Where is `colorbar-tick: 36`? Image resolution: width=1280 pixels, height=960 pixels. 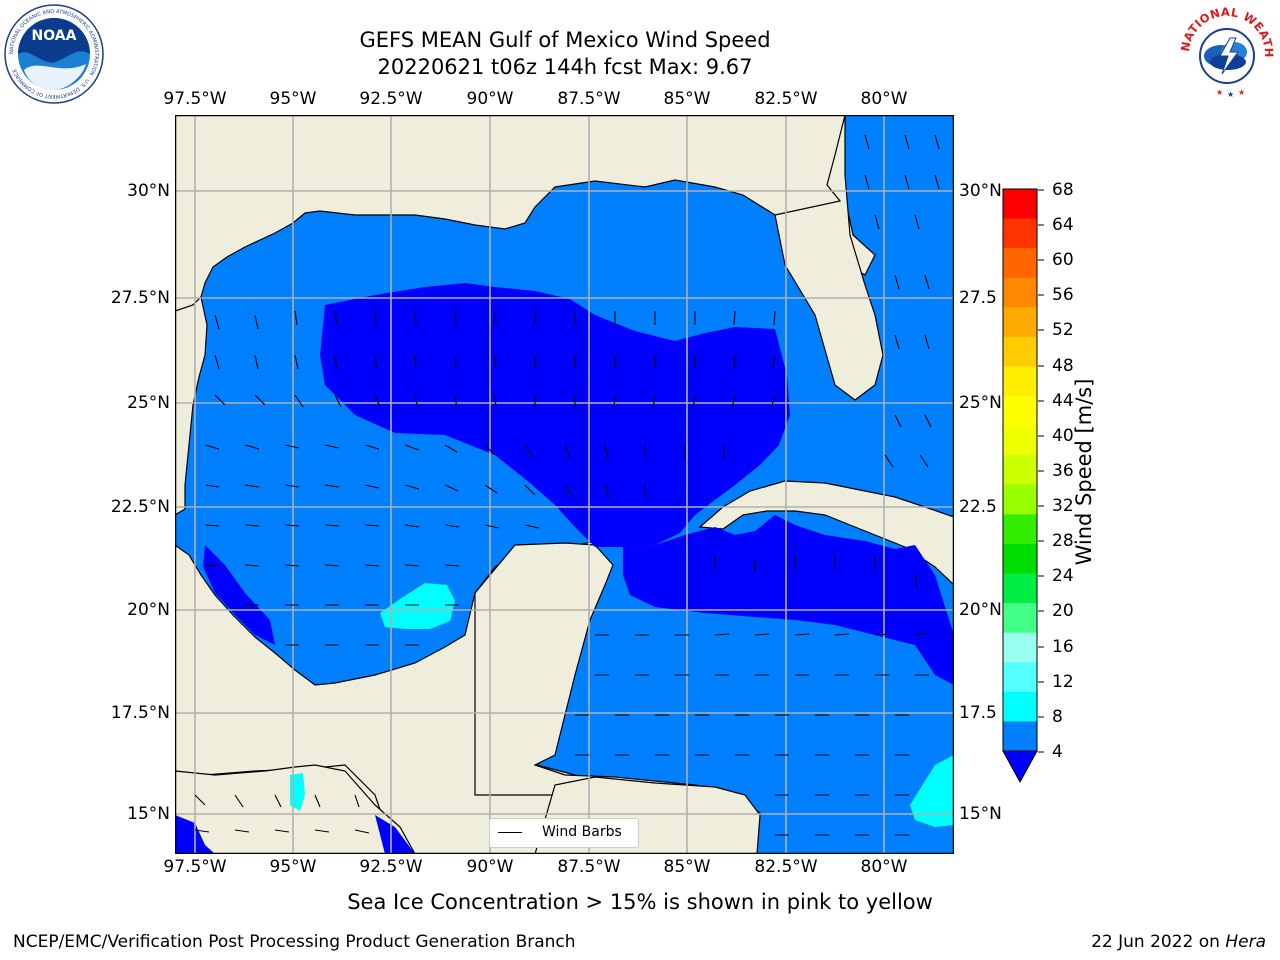
colorbar-tick: 36 is located at coordinates (1063, 471).